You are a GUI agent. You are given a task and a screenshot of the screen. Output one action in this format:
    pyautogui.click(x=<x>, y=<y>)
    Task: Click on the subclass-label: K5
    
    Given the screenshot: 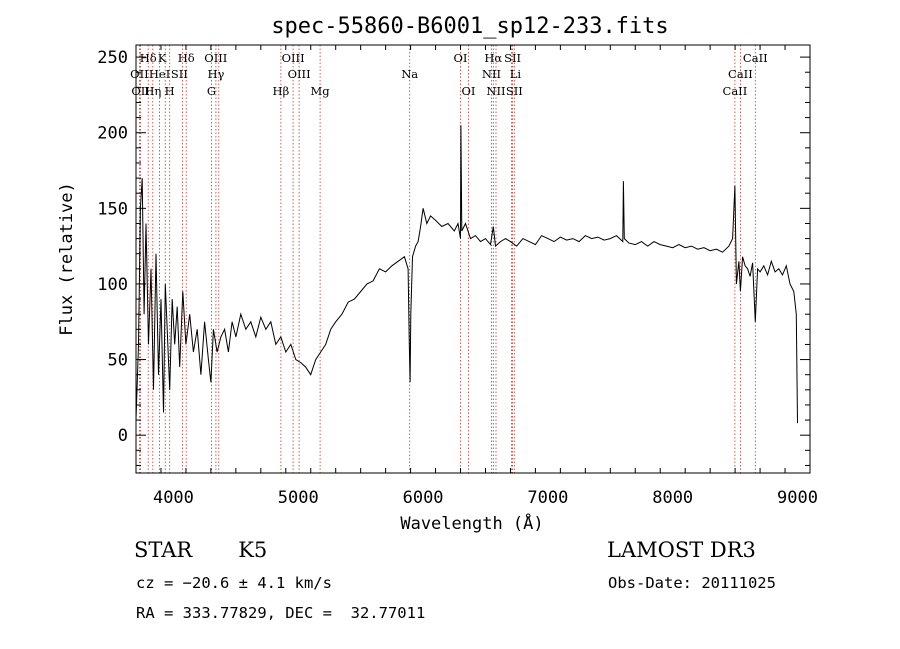 What is the action you would take?
    pyautogui.click(x=253, y=550)
    